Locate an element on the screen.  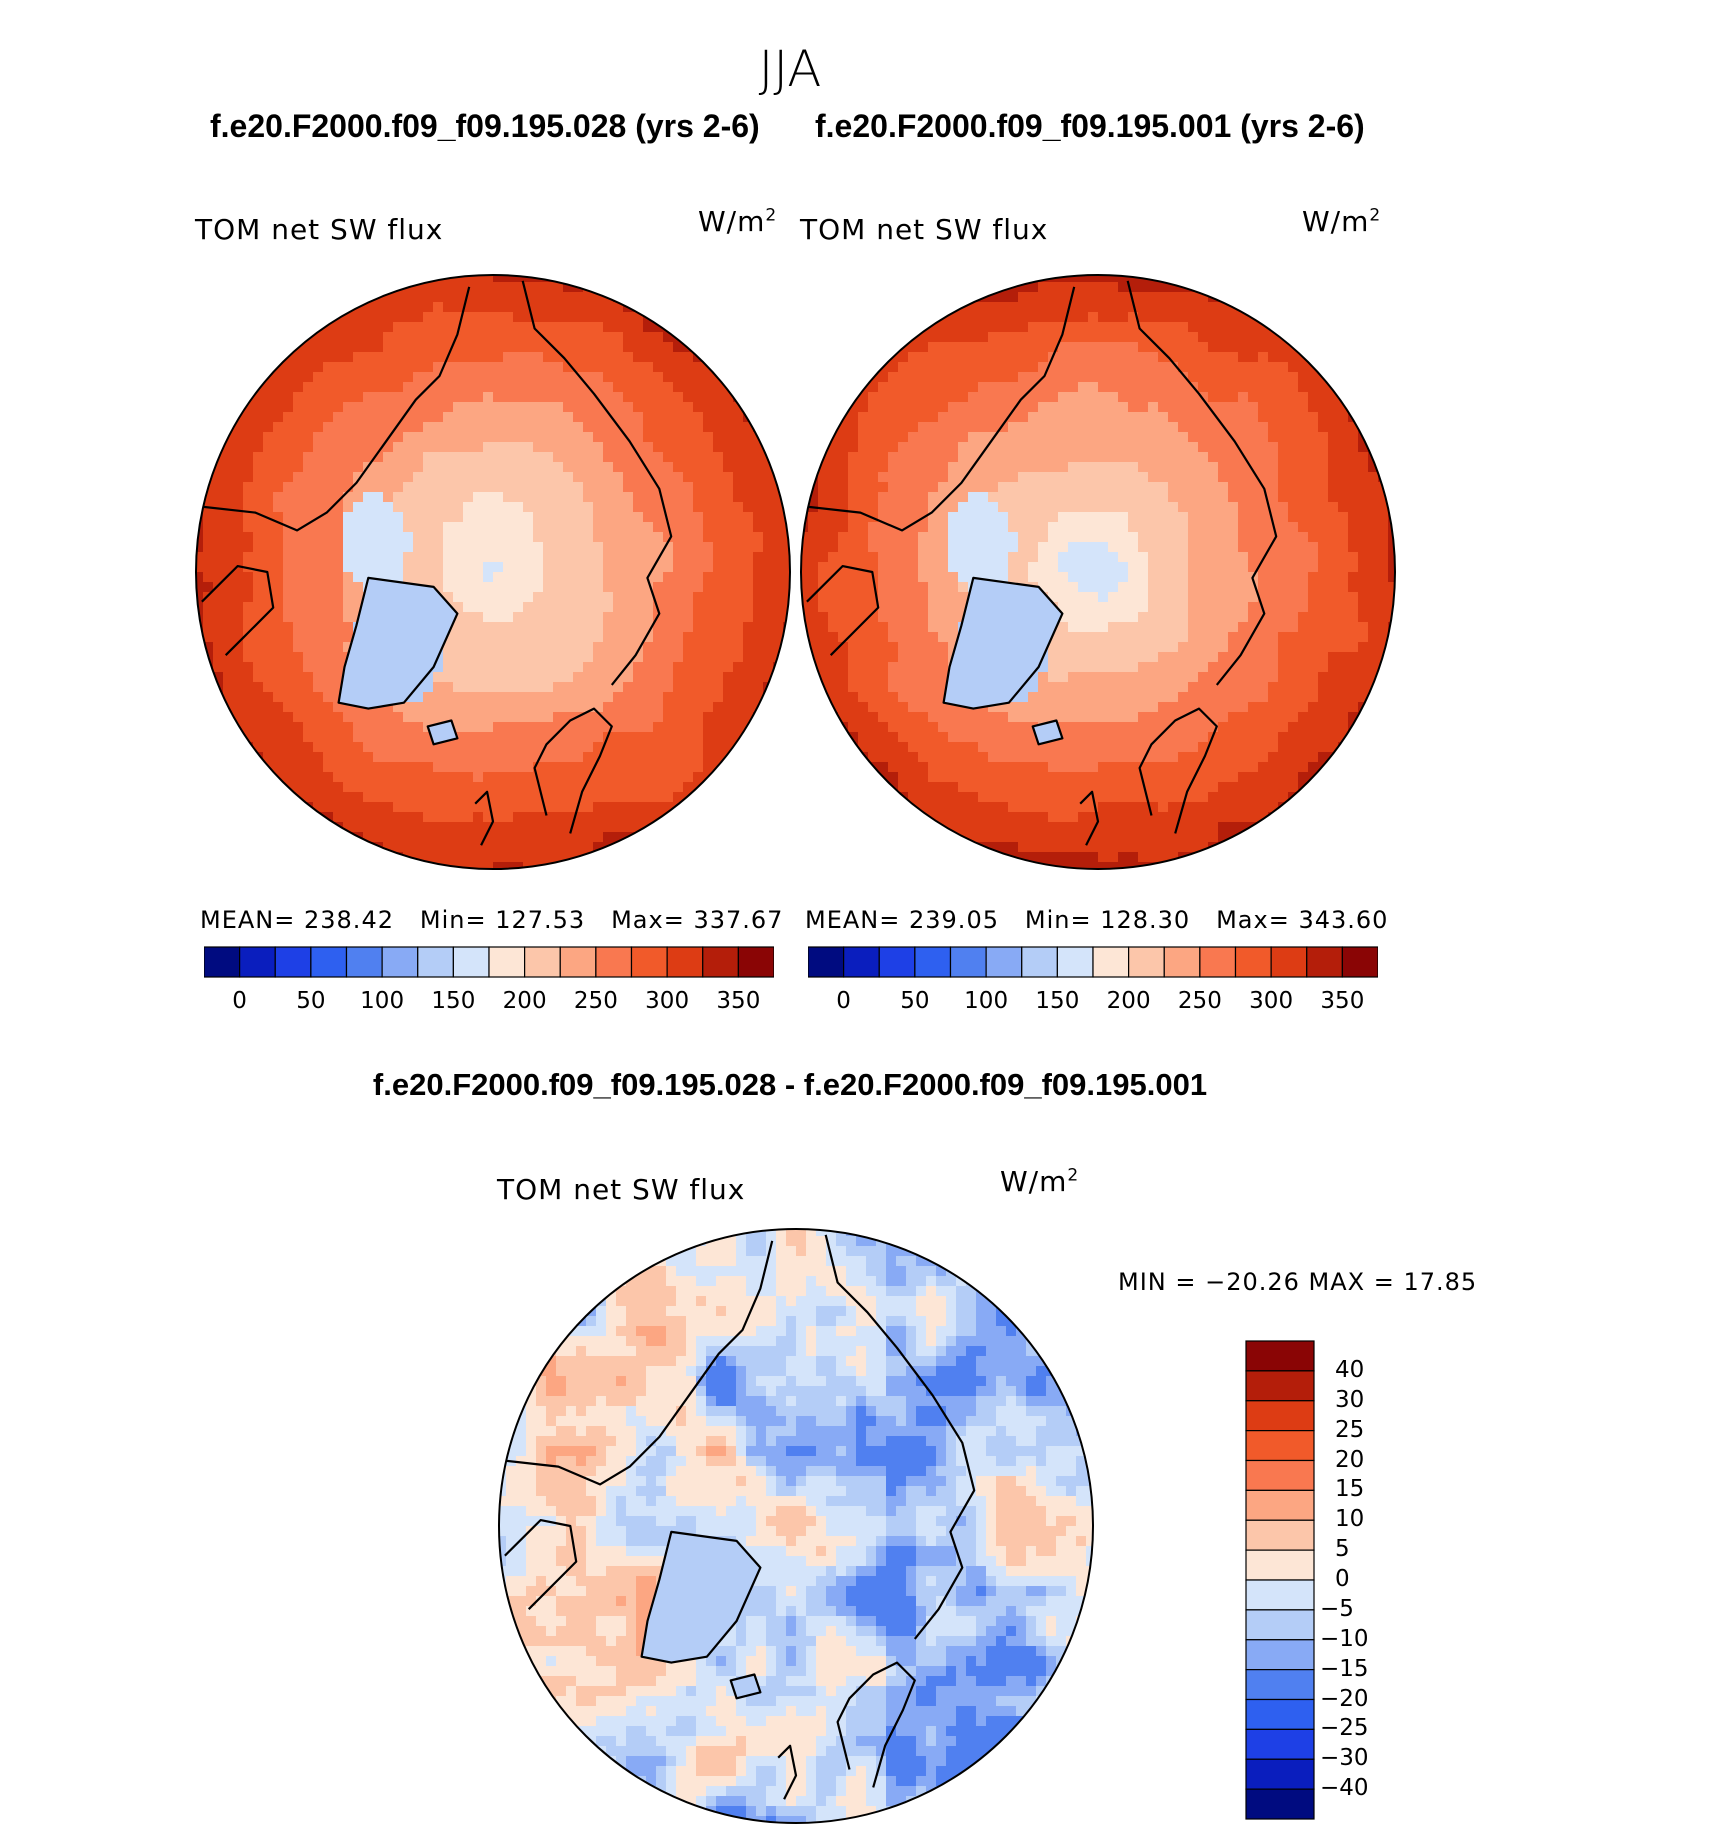
panel2-colorbar is located at coordinates (1093, 962).